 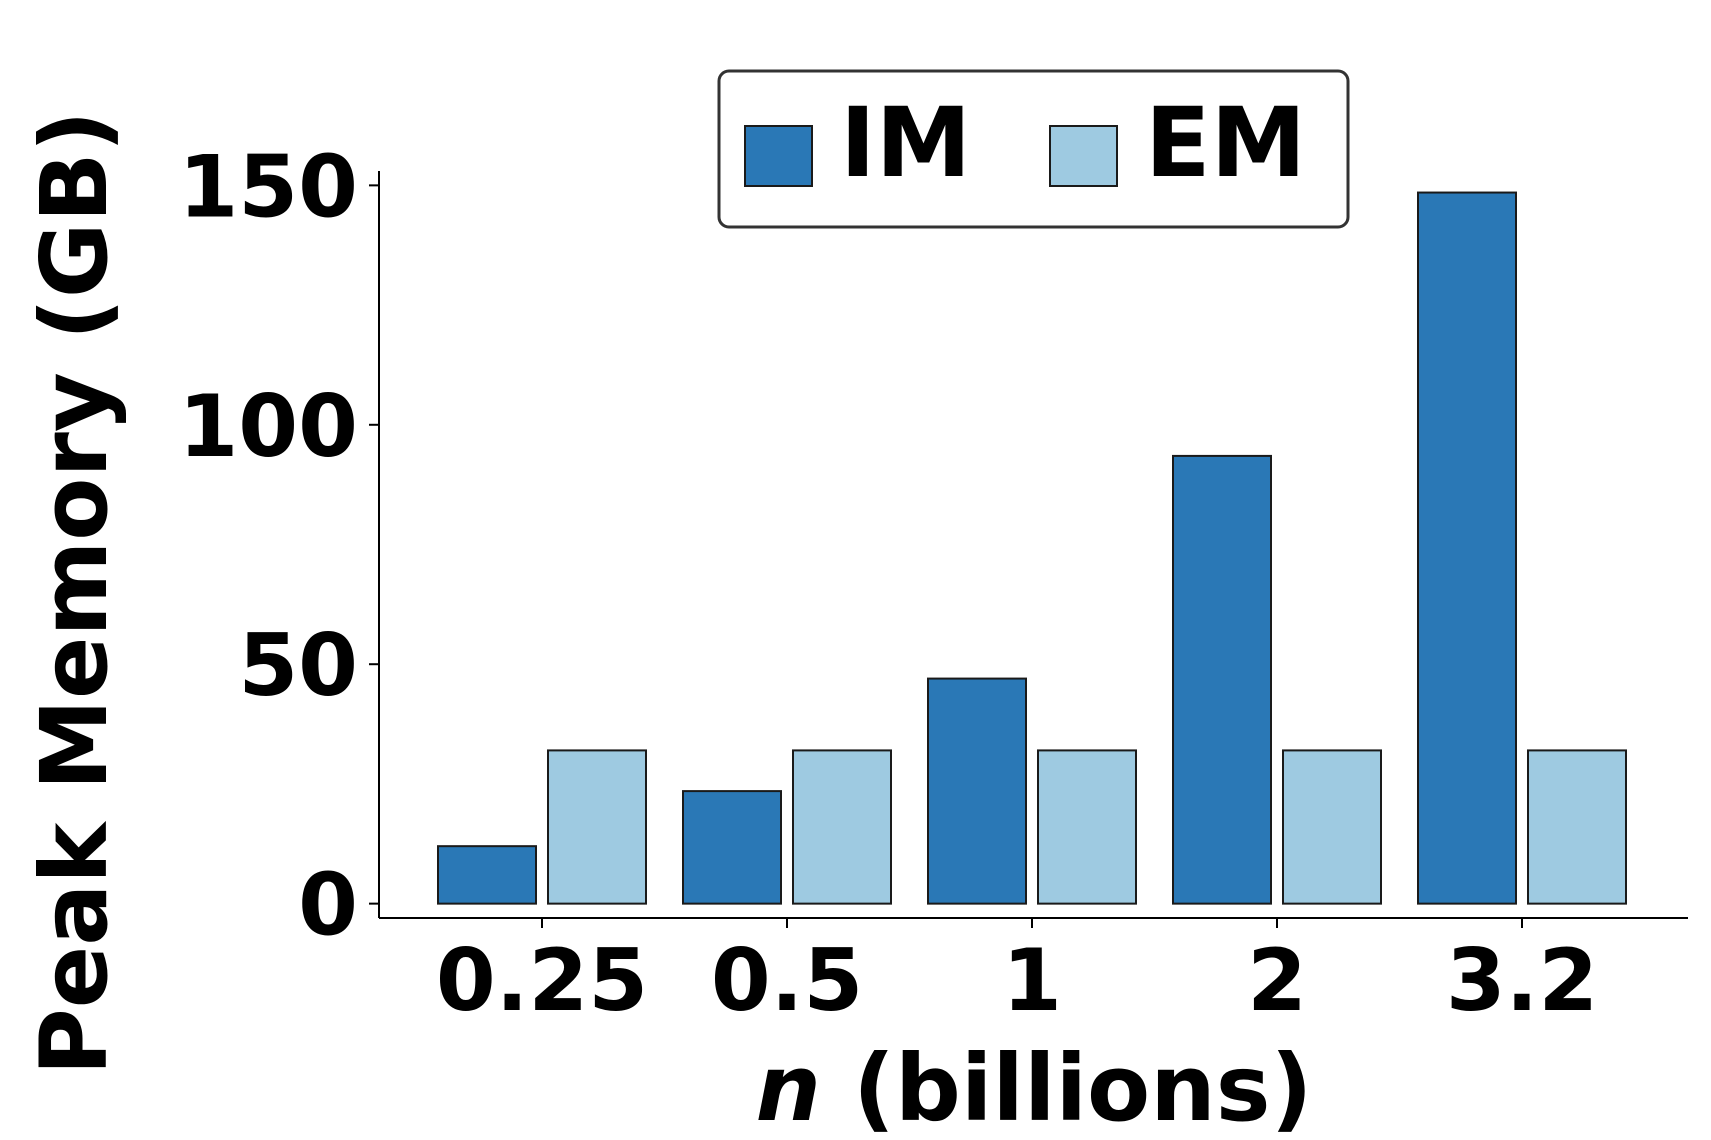 What do you see at coordinates (732, 847) in the screenshot?
I see `bar-im-0.5` at bounding box center [732, 847].